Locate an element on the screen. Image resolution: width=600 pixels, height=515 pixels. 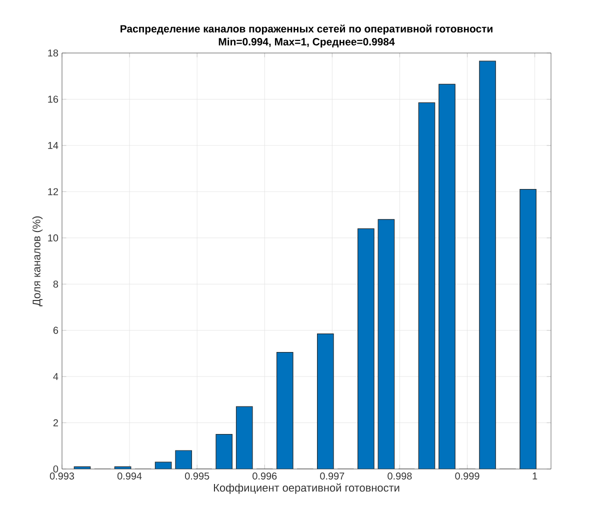
y-tick-label: 6 is located at coordinates (55, 330).